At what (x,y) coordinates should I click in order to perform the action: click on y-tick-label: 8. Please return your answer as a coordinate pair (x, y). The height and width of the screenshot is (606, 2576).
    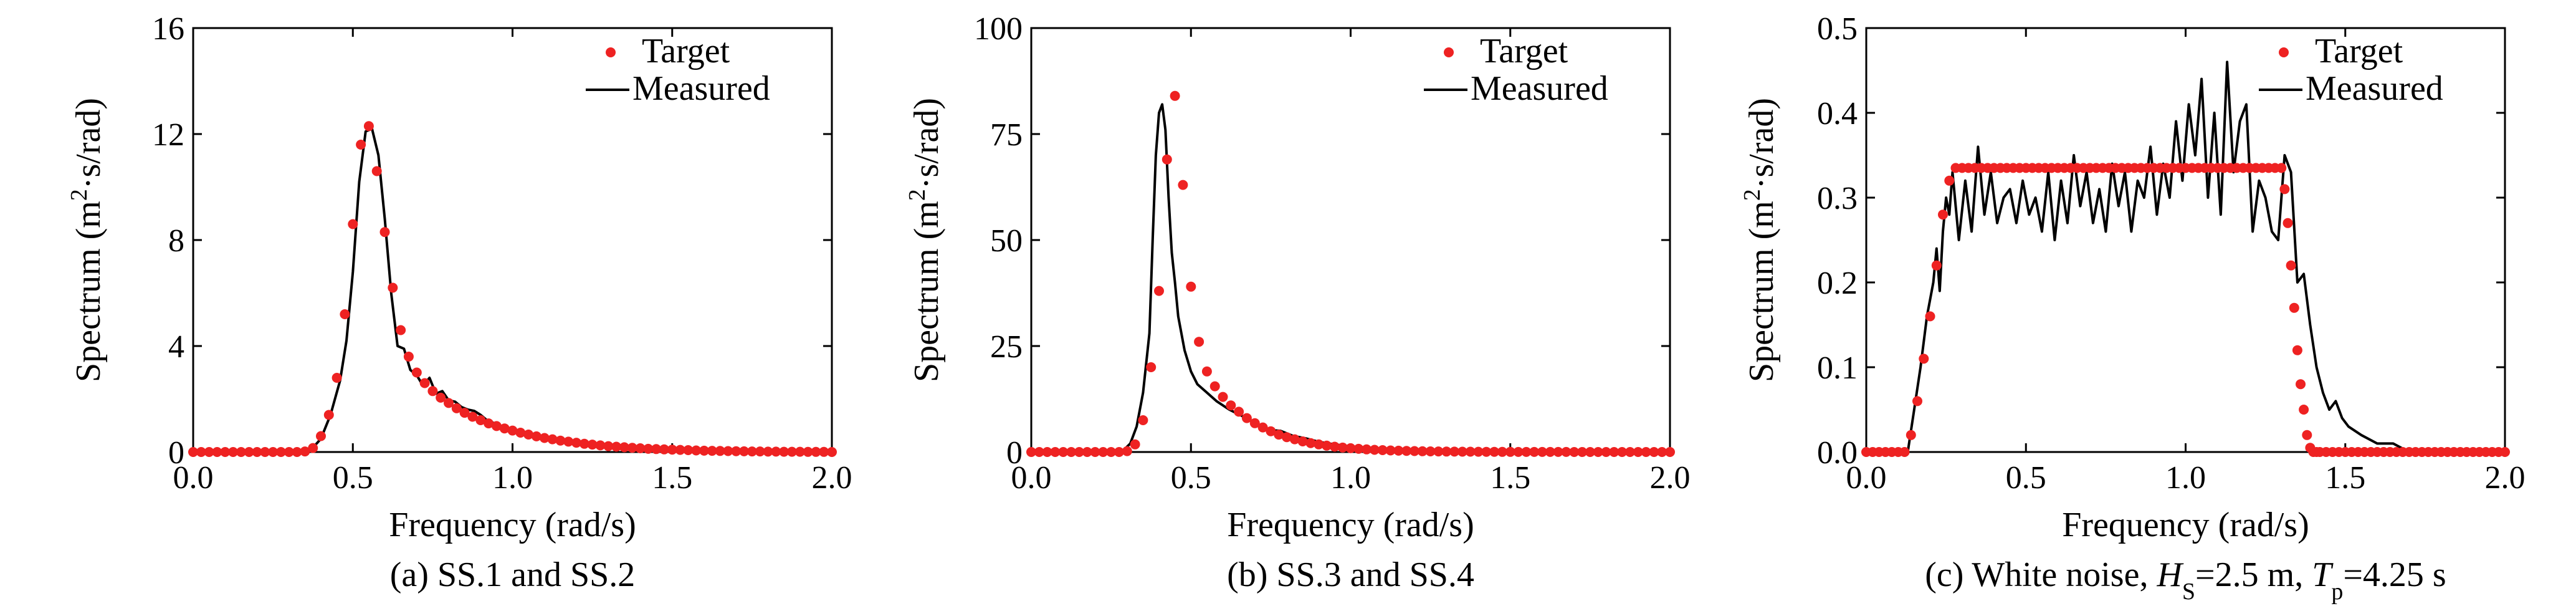
    Looking at the image, I should click on (176, 241).